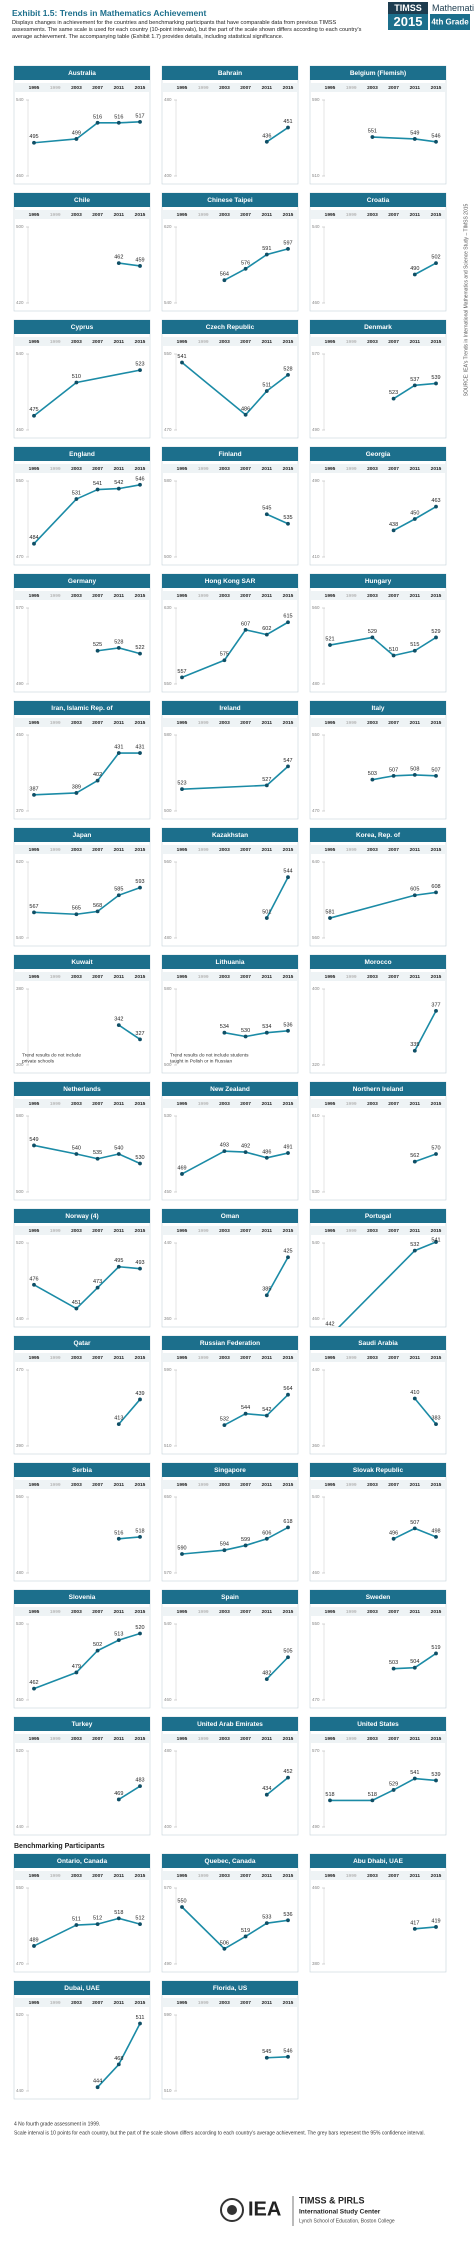  Describe the element at coordinates (139, 1034) in the screenshot. I see `value-label: 327` at that location.